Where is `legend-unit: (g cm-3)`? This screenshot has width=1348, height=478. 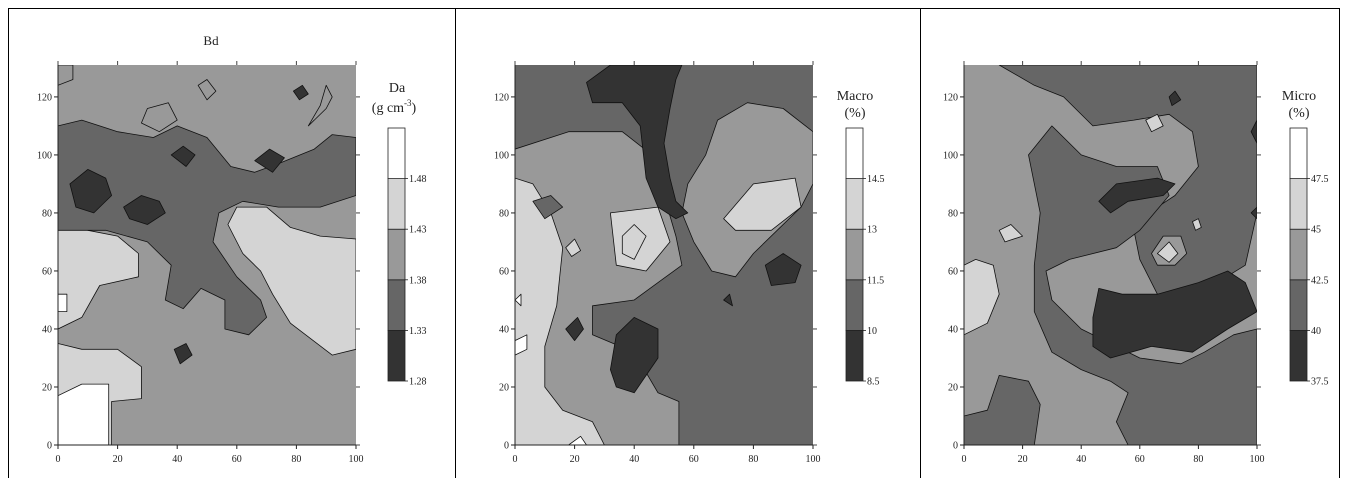 legend-unit: (g cm-3) is located at coordinates (394, 107).